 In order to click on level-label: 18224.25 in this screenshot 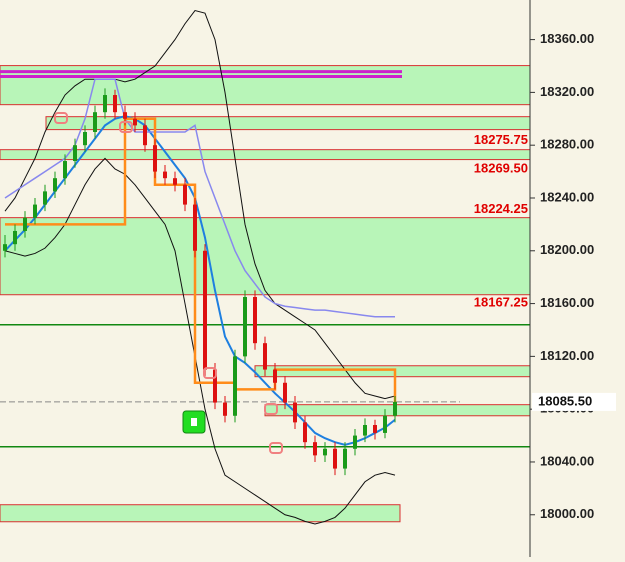, I will do `click(501, 208)`.